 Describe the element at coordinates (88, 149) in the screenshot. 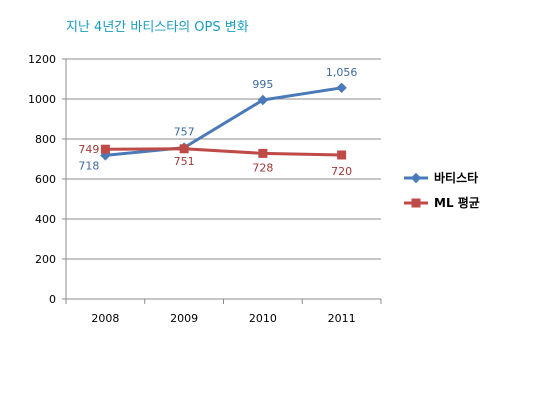

I see `data-label: 749` at that location.